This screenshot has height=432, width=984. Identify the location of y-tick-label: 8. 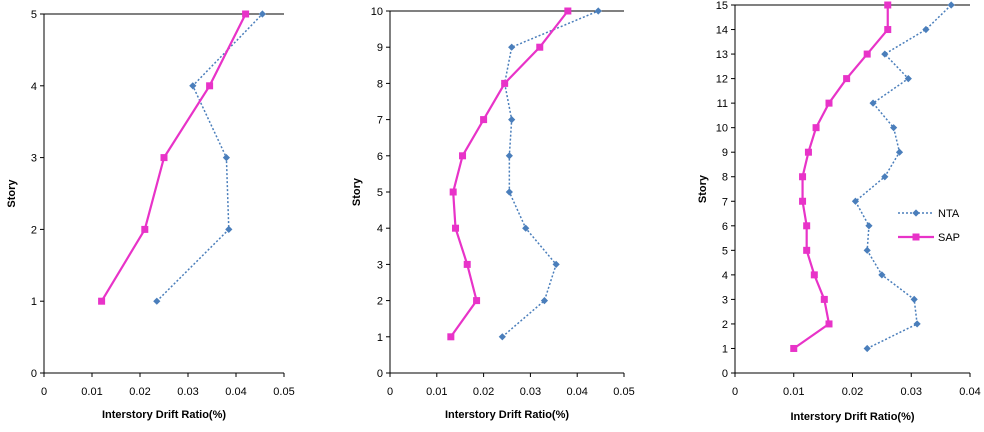
(380, 84).